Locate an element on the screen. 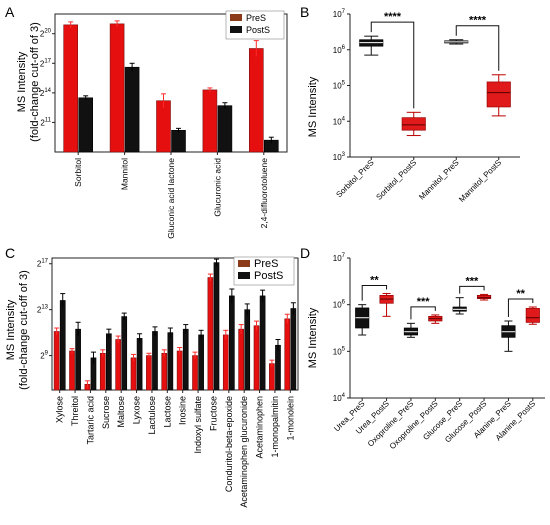 This screenshot has width=550, height=525. panel-c-legend-swatch-posts is located at coordinates (244, 275).